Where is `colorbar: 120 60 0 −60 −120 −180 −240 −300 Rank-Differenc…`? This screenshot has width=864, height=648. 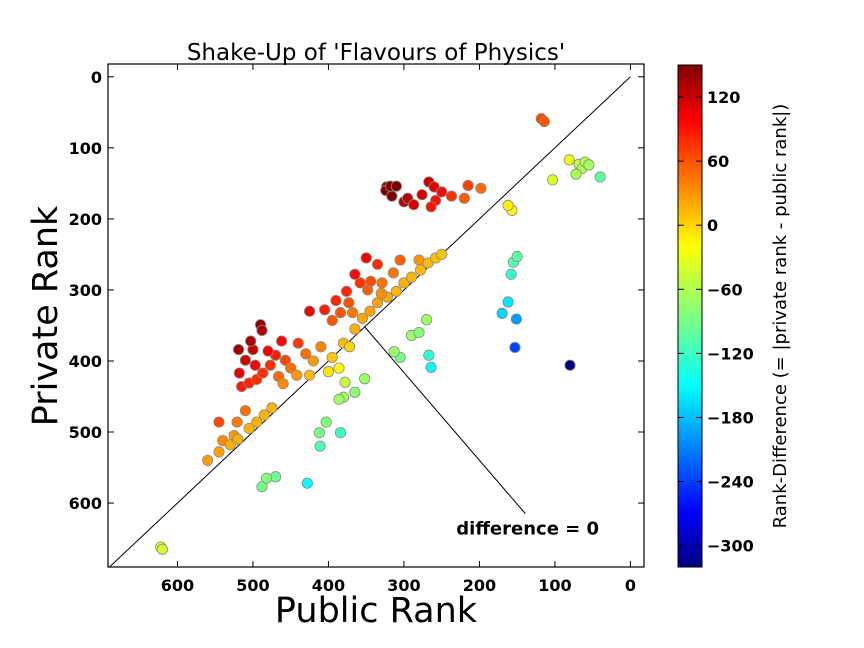
colorbar: 120 60 0 −60 −120 −180 −240 −300 Rank-Differenc… is located at coordinates (734, 316).